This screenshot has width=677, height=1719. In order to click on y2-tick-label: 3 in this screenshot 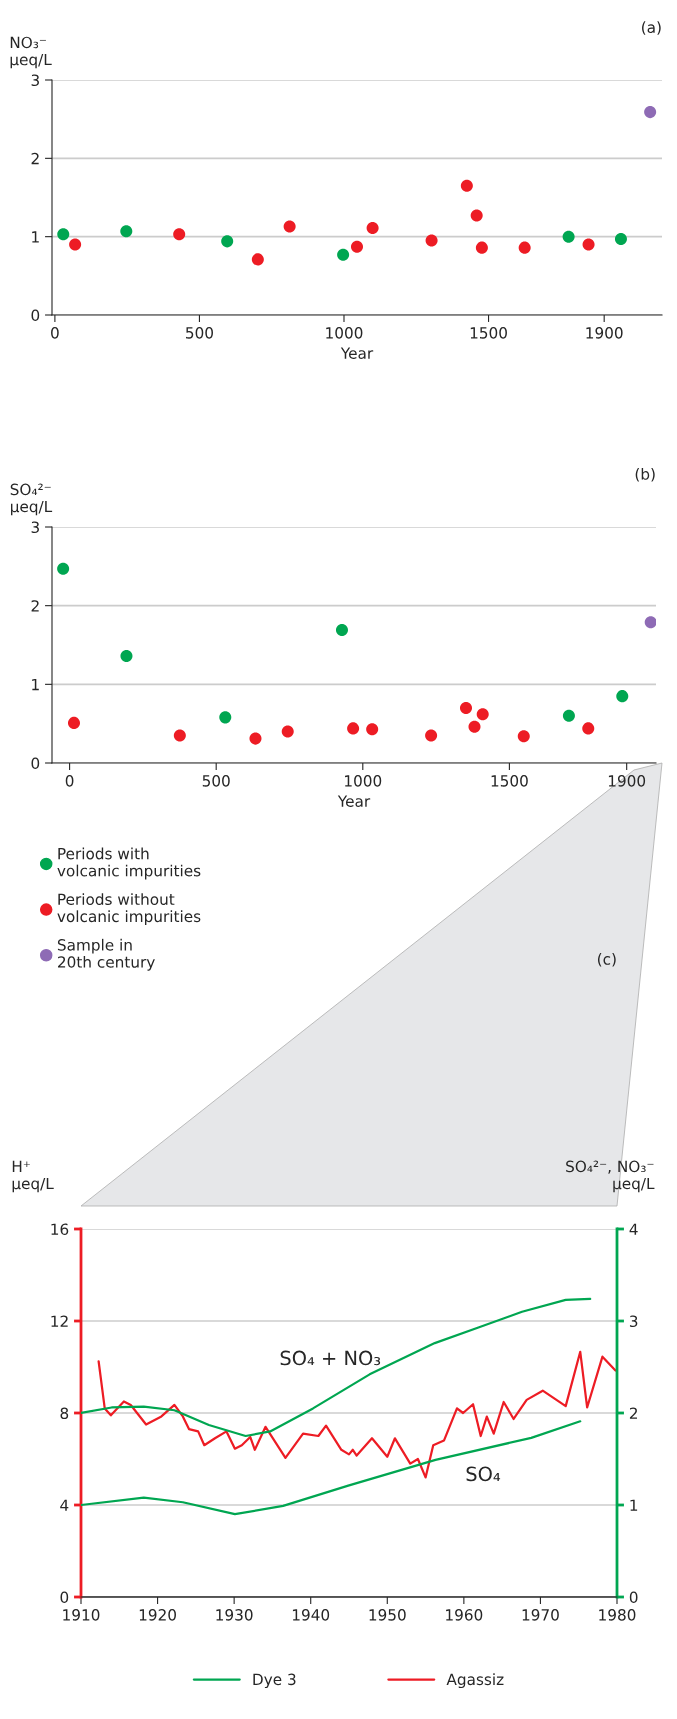, I will do `click(633, 1321)`.